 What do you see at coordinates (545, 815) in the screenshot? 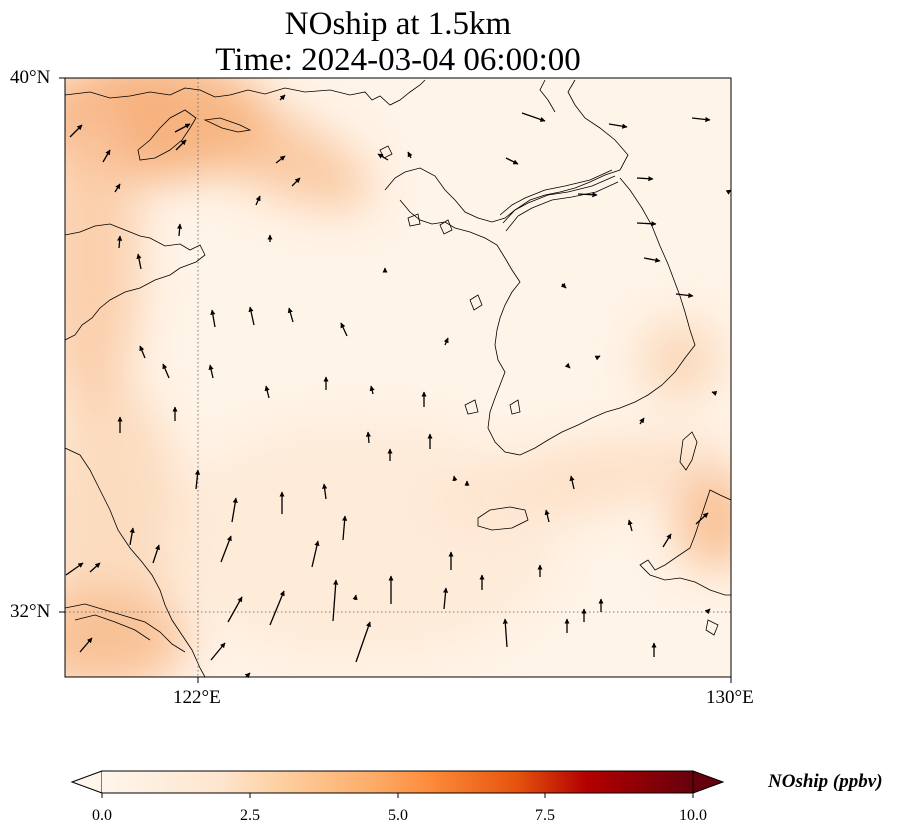
I see `colorbar-tick-label: 7.5` at bounding box center [545, 815].